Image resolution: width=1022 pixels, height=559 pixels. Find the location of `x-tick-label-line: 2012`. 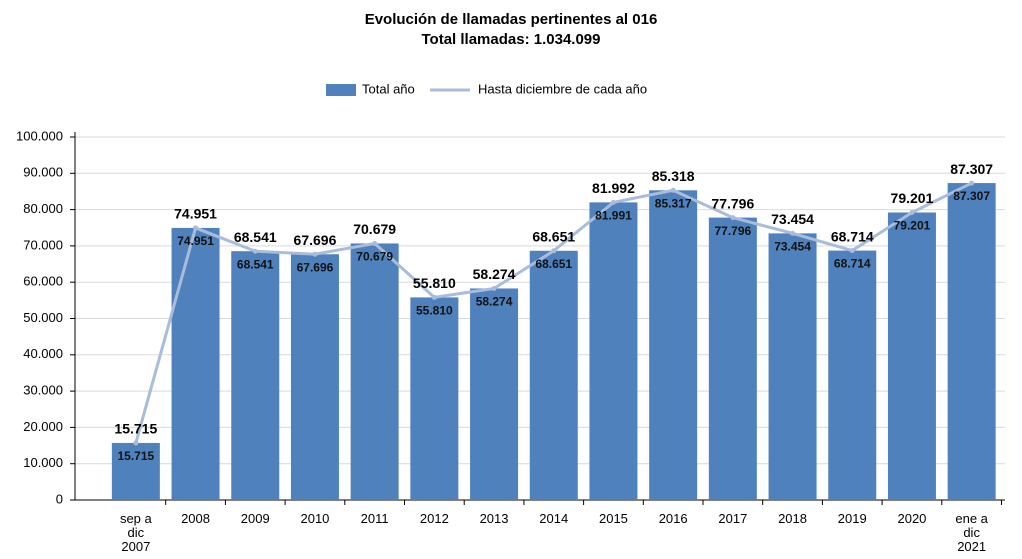

x-tick-label-line: 2012 is located at coordinates (434, 518).